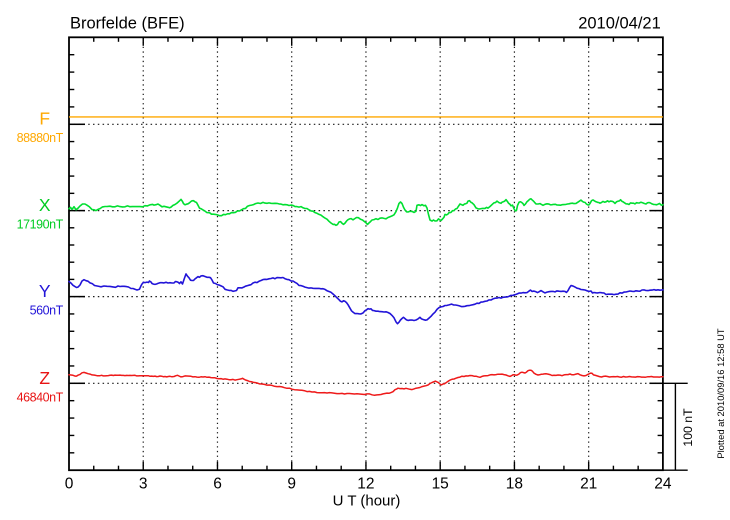 Image resolution: width=730 pixels, height=520 pixels. What do you see at coordinates (514, 484) in the screenshot?
I see `svg-text: 18` at bounding box center [514, 484].